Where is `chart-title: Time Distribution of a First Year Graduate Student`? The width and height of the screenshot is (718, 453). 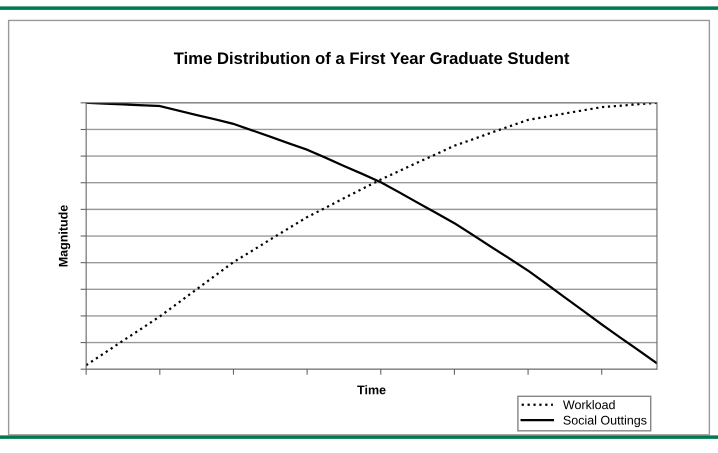 chart-title: Time Distribution of a First Year Graduate Student is located at coordinates (372, 58).